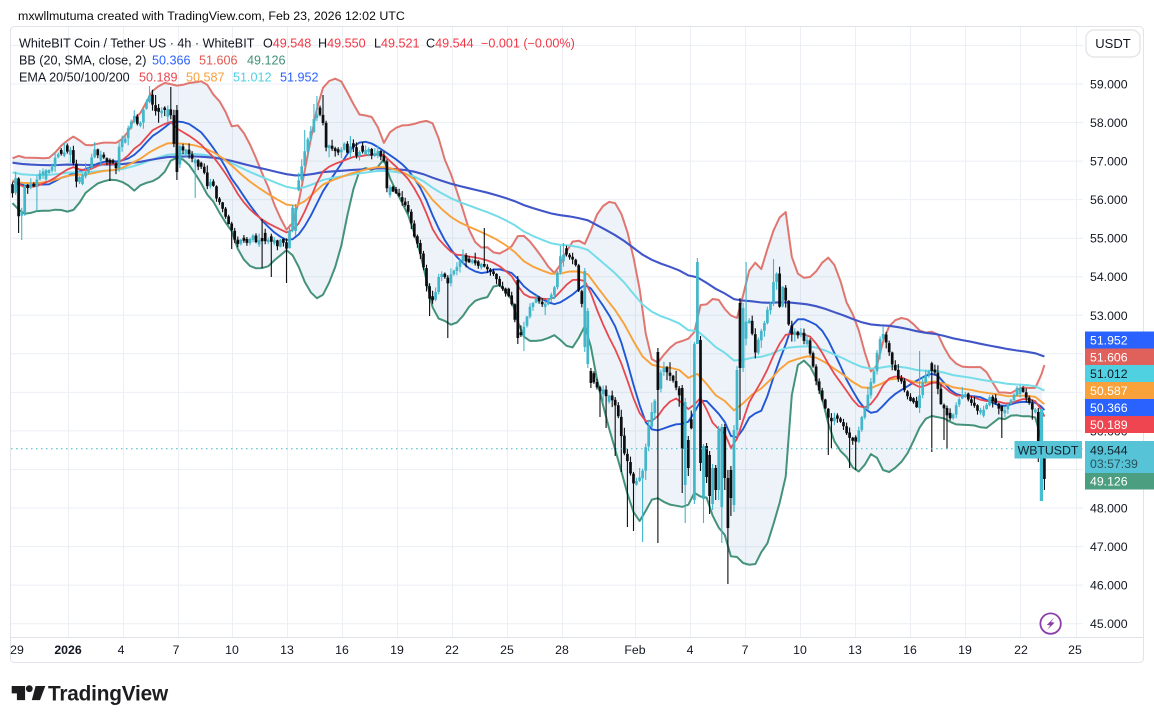 This screenshot has width=1154, height=724. Describe the element at coordinates (634, 650) in the screenshot. I see `svg-text: Feb` at that location.